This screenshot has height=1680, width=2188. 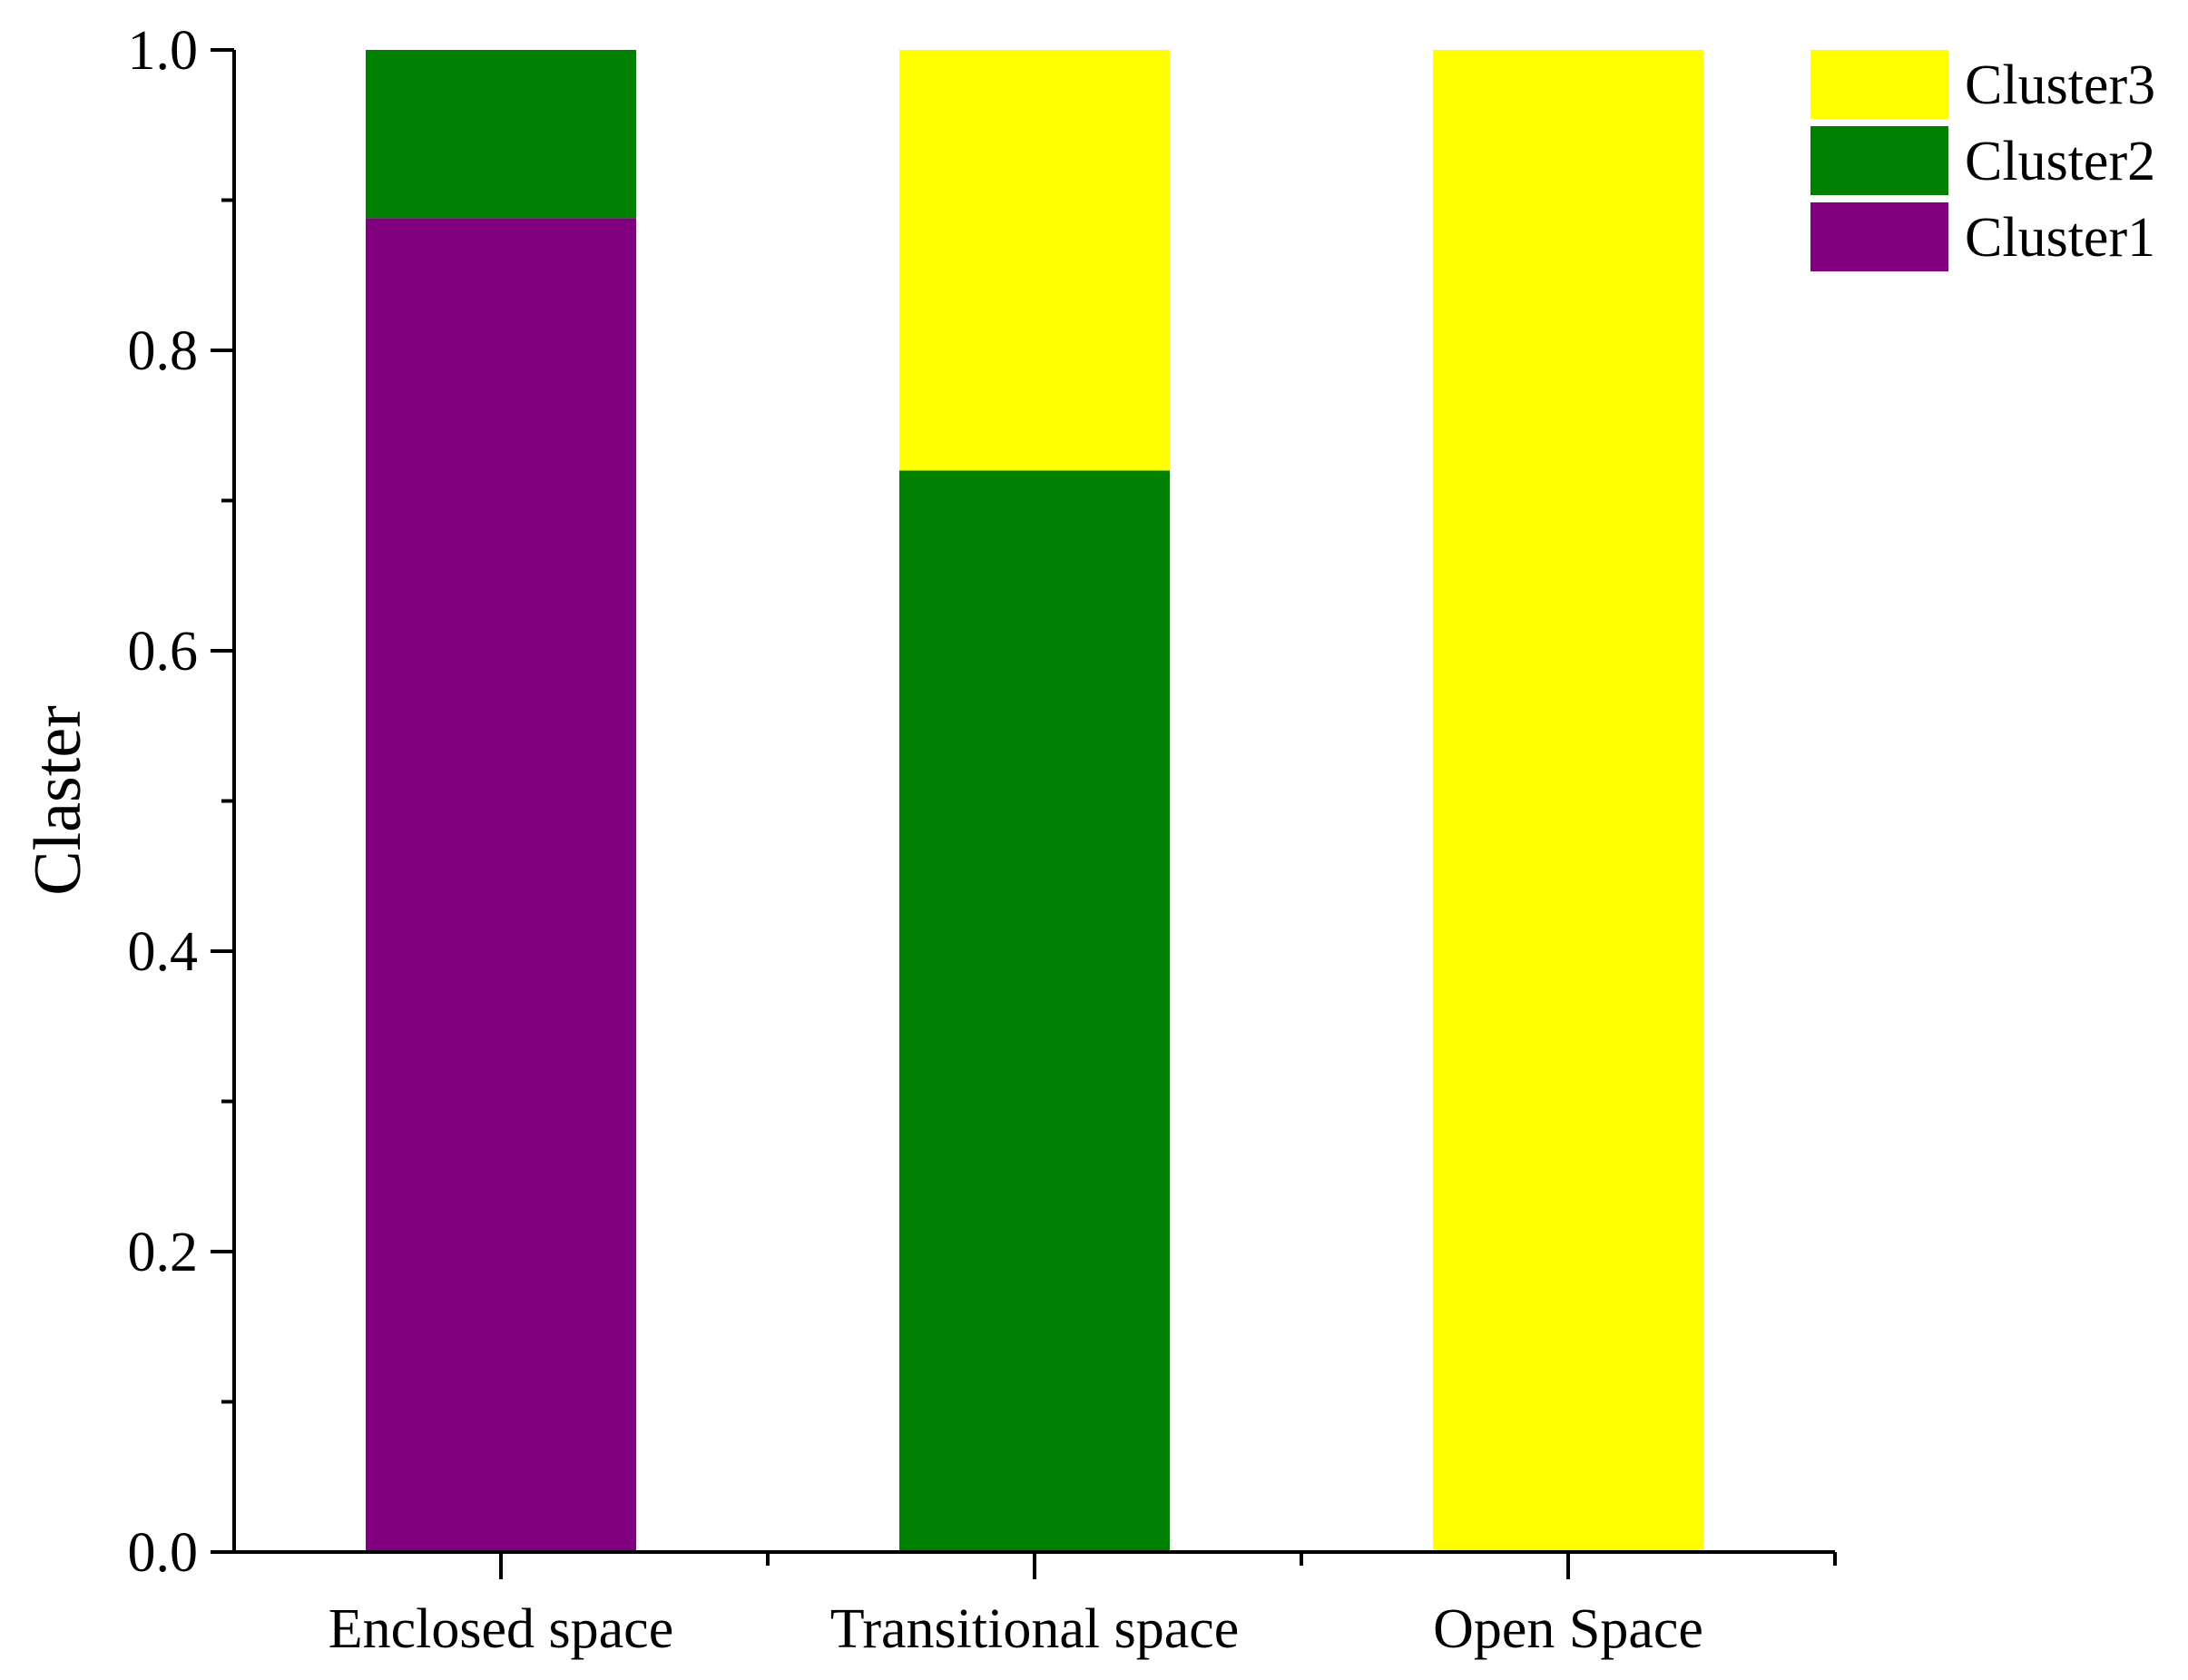 I want to click on y-tick-label: 0.8, so click(x=164, y=351).